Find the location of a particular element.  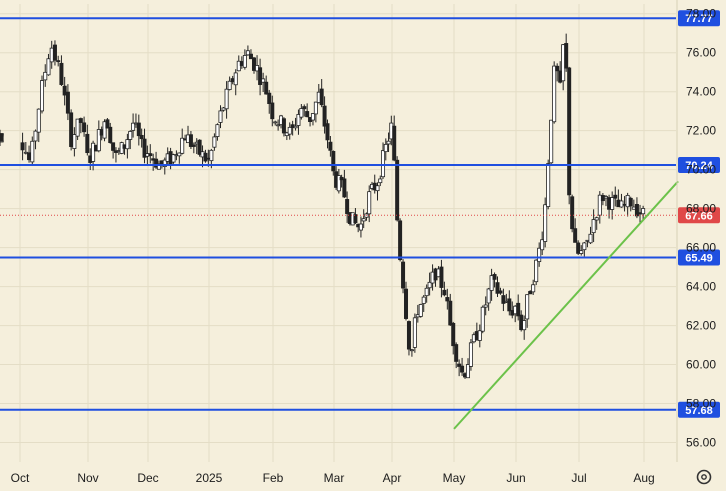

y-tick-label: 64.00 is located at coordinates (701, 287).